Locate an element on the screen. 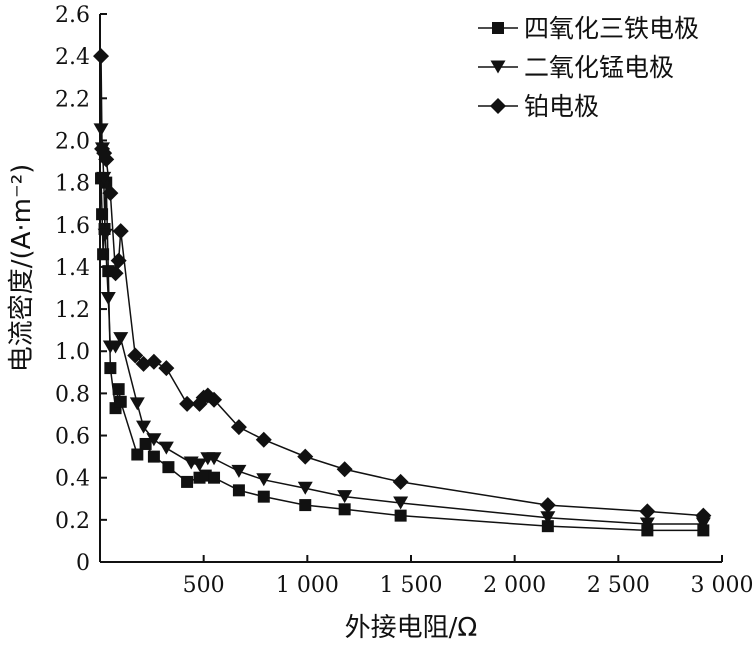 The height and width of the screenshot is (647, 754). legend-label: 铂电极 is located at coordinates (561, 106).